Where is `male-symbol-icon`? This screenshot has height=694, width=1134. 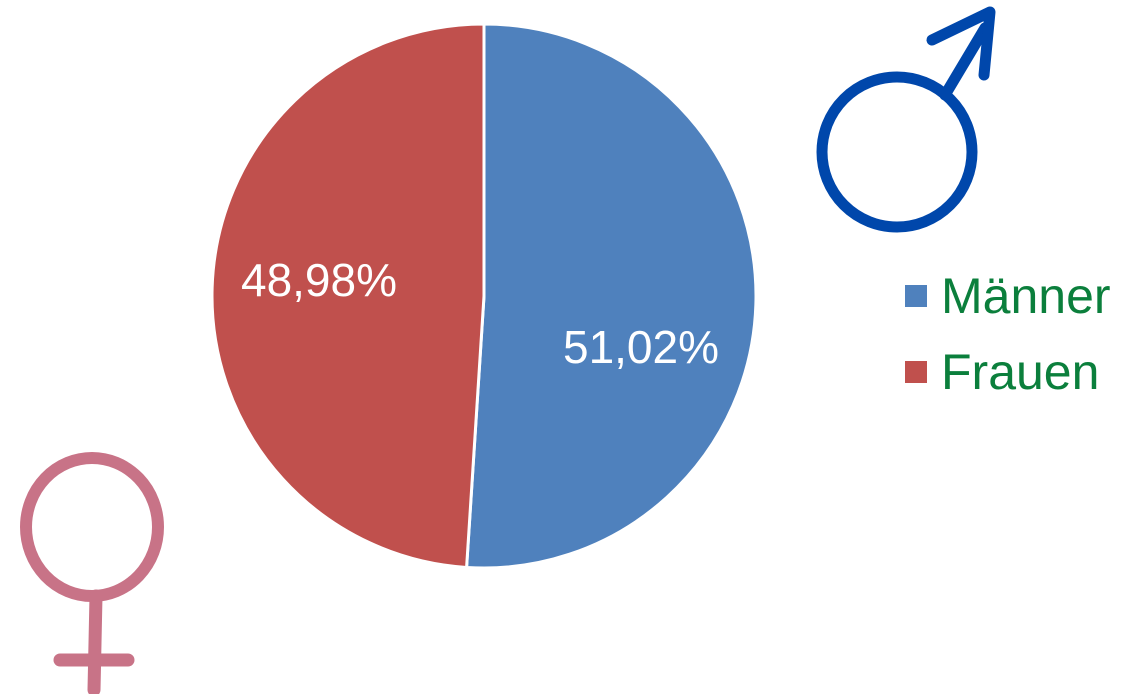
male-symbol-icon is located at coordinates (906, 119).